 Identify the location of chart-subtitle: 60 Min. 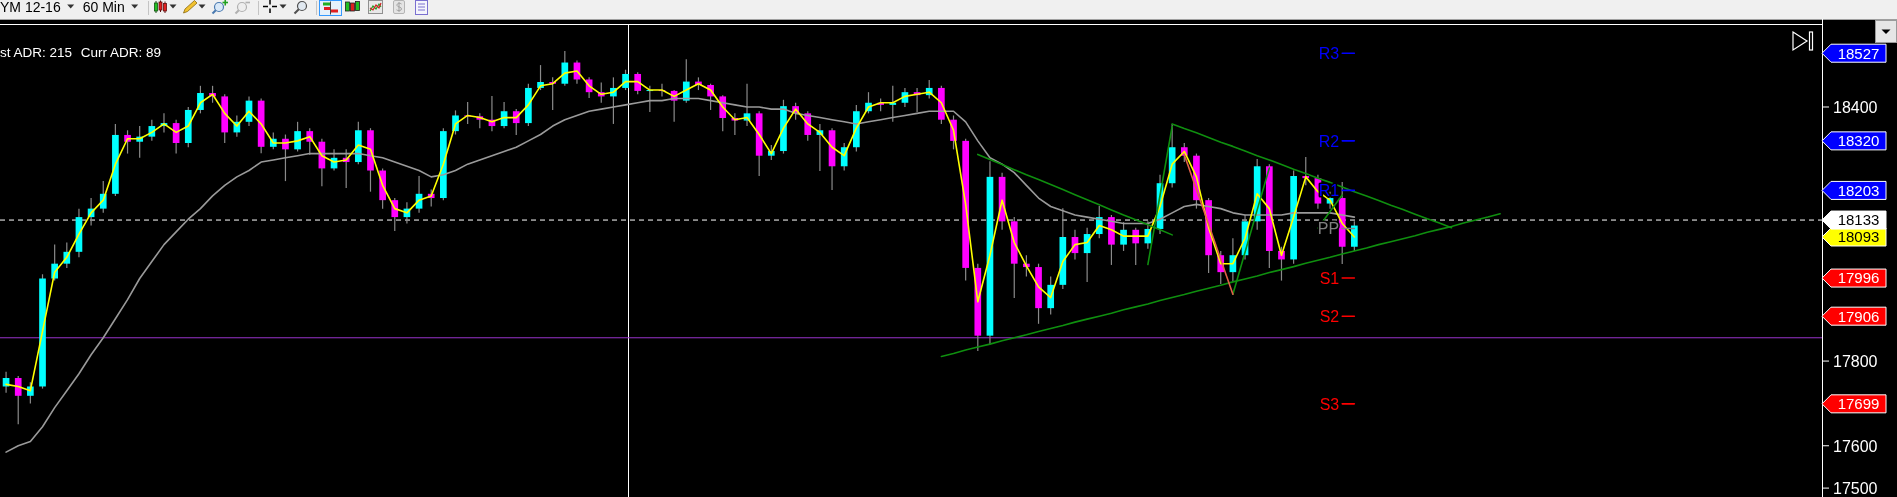
(103, 7).